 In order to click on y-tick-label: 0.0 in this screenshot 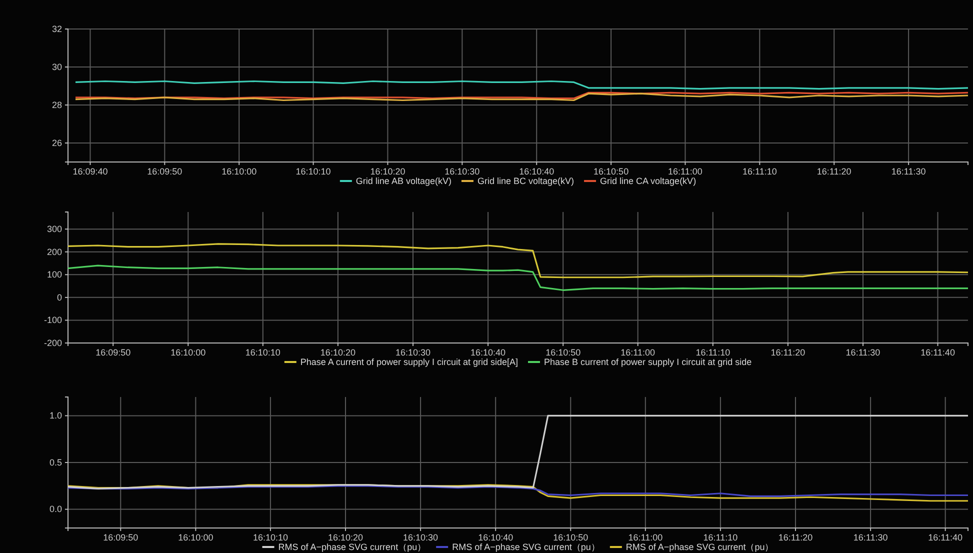, I will do `click(55, 509)`.